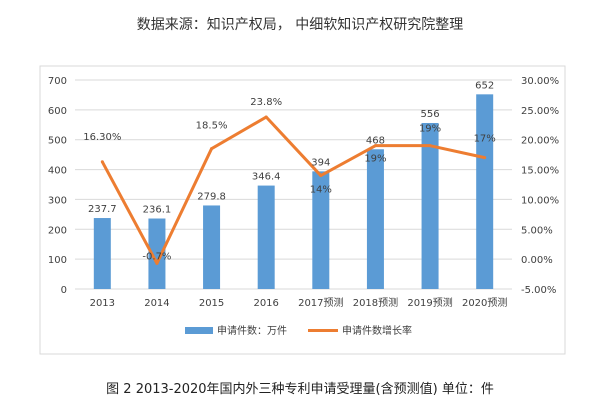  I want to click on bar-data-label: 394, so click(320, 162).